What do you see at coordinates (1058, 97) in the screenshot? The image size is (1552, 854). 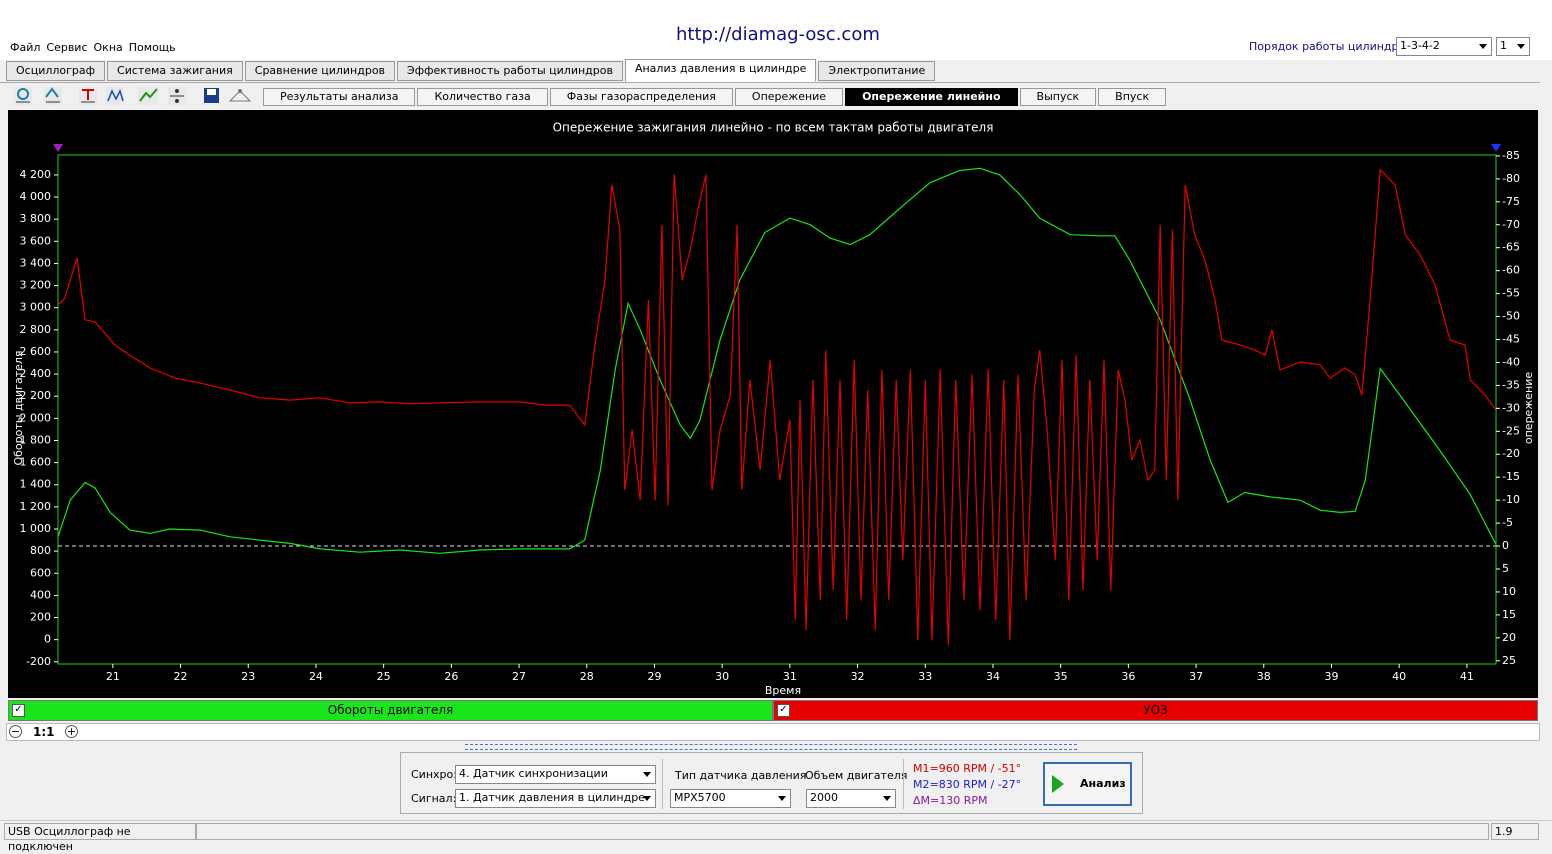 I see `sub-tab: Выпуск` at bounding box center [1058, 97].